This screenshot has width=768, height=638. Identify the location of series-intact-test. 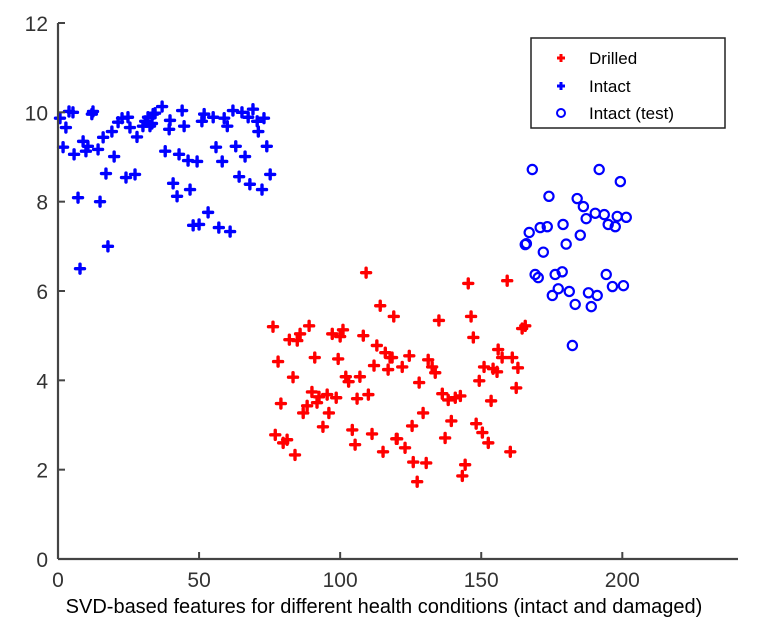
(575, 257).